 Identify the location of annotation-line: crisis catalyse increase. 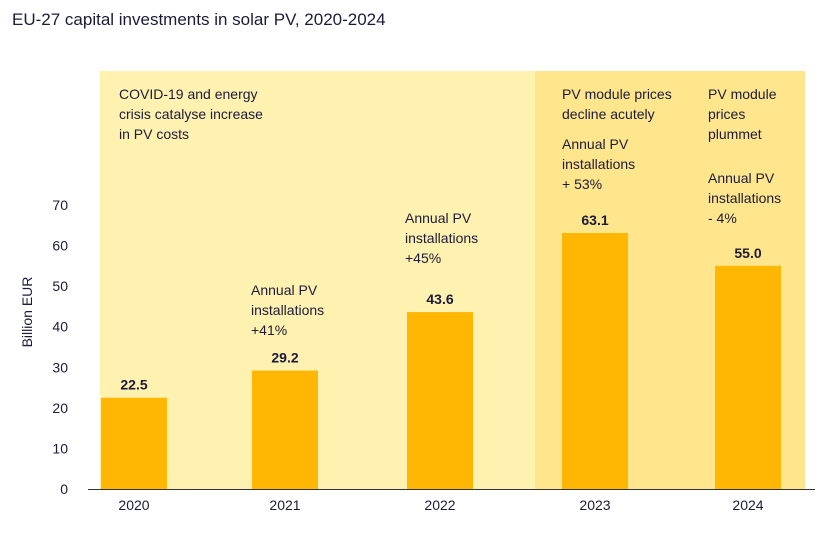
(191, 114).